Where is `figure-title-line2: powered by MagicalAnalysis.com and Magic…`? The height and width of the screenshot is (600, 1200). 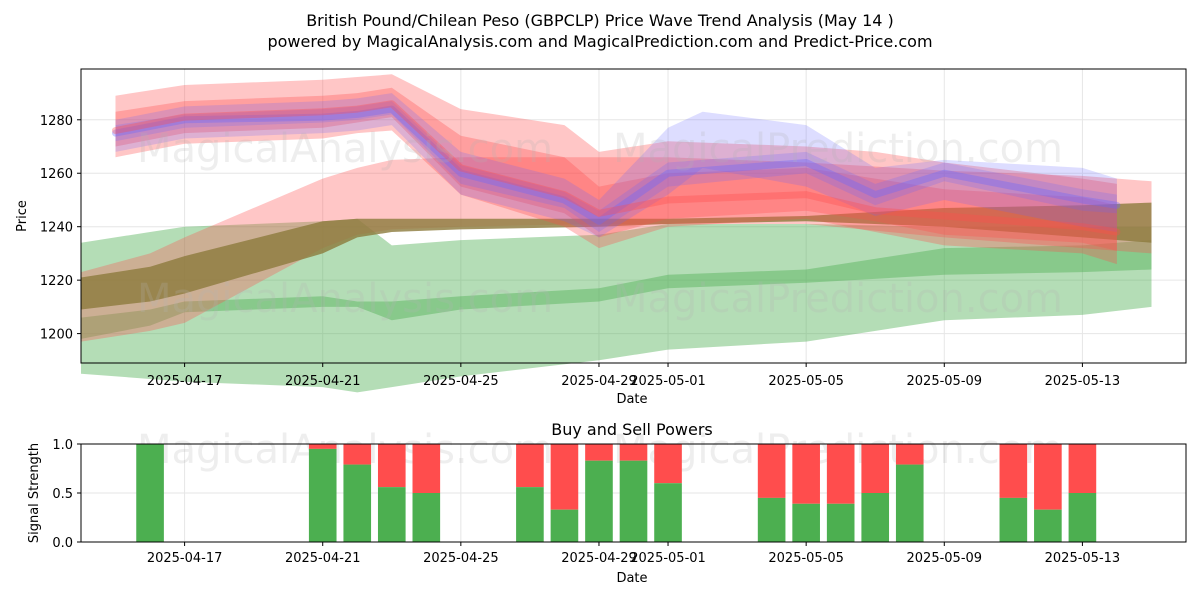 figure-title-line2: powered by MagicalAnalysis.com and Magic… is located at coordinates (599, 41).